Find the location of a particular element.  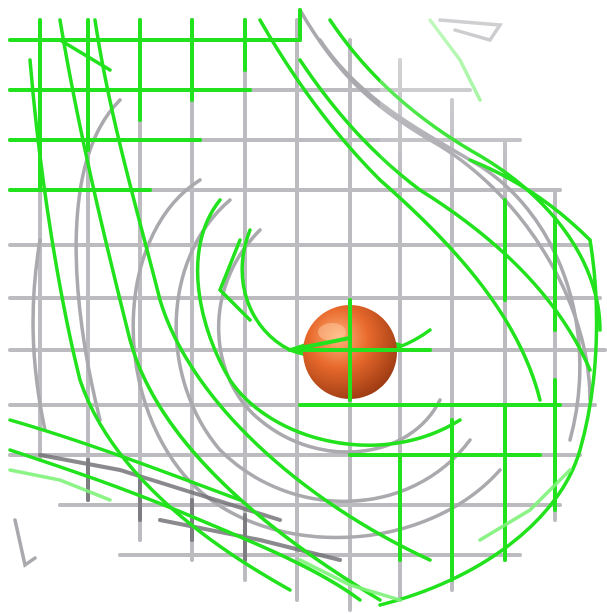

green-mesh-foreground is located at coordinates (345, 352).